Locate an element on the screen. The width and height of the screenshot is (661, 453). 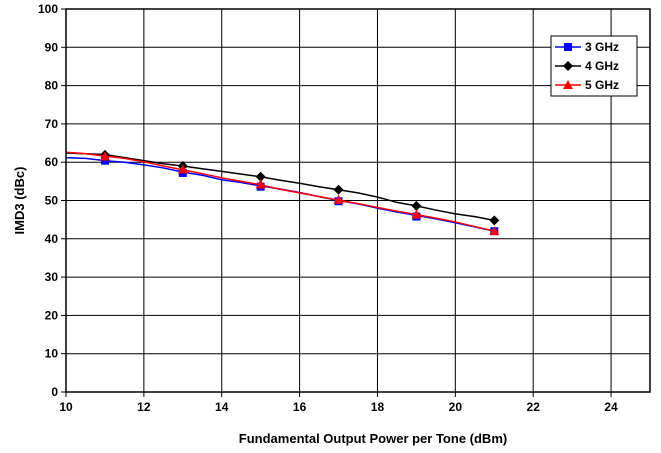
y-tick-label: 20 is located at coordinates (52, 315).